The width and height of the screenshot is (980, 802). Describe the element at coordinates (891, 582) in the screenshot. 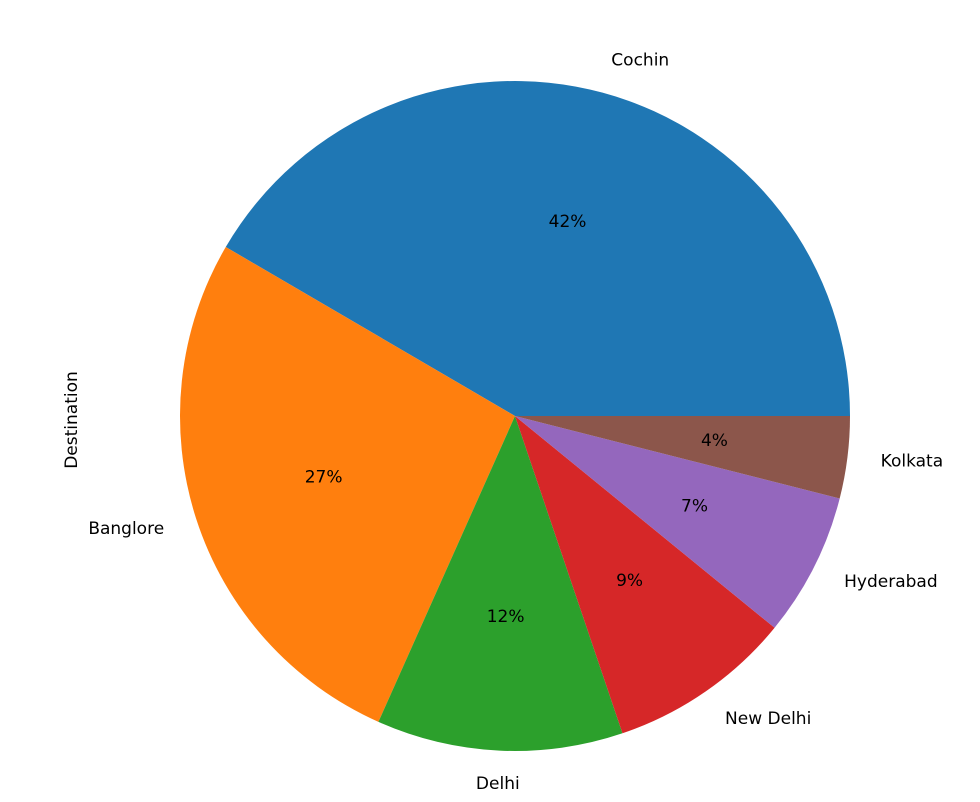

I see `slice-label: Hyderabad` at that location.